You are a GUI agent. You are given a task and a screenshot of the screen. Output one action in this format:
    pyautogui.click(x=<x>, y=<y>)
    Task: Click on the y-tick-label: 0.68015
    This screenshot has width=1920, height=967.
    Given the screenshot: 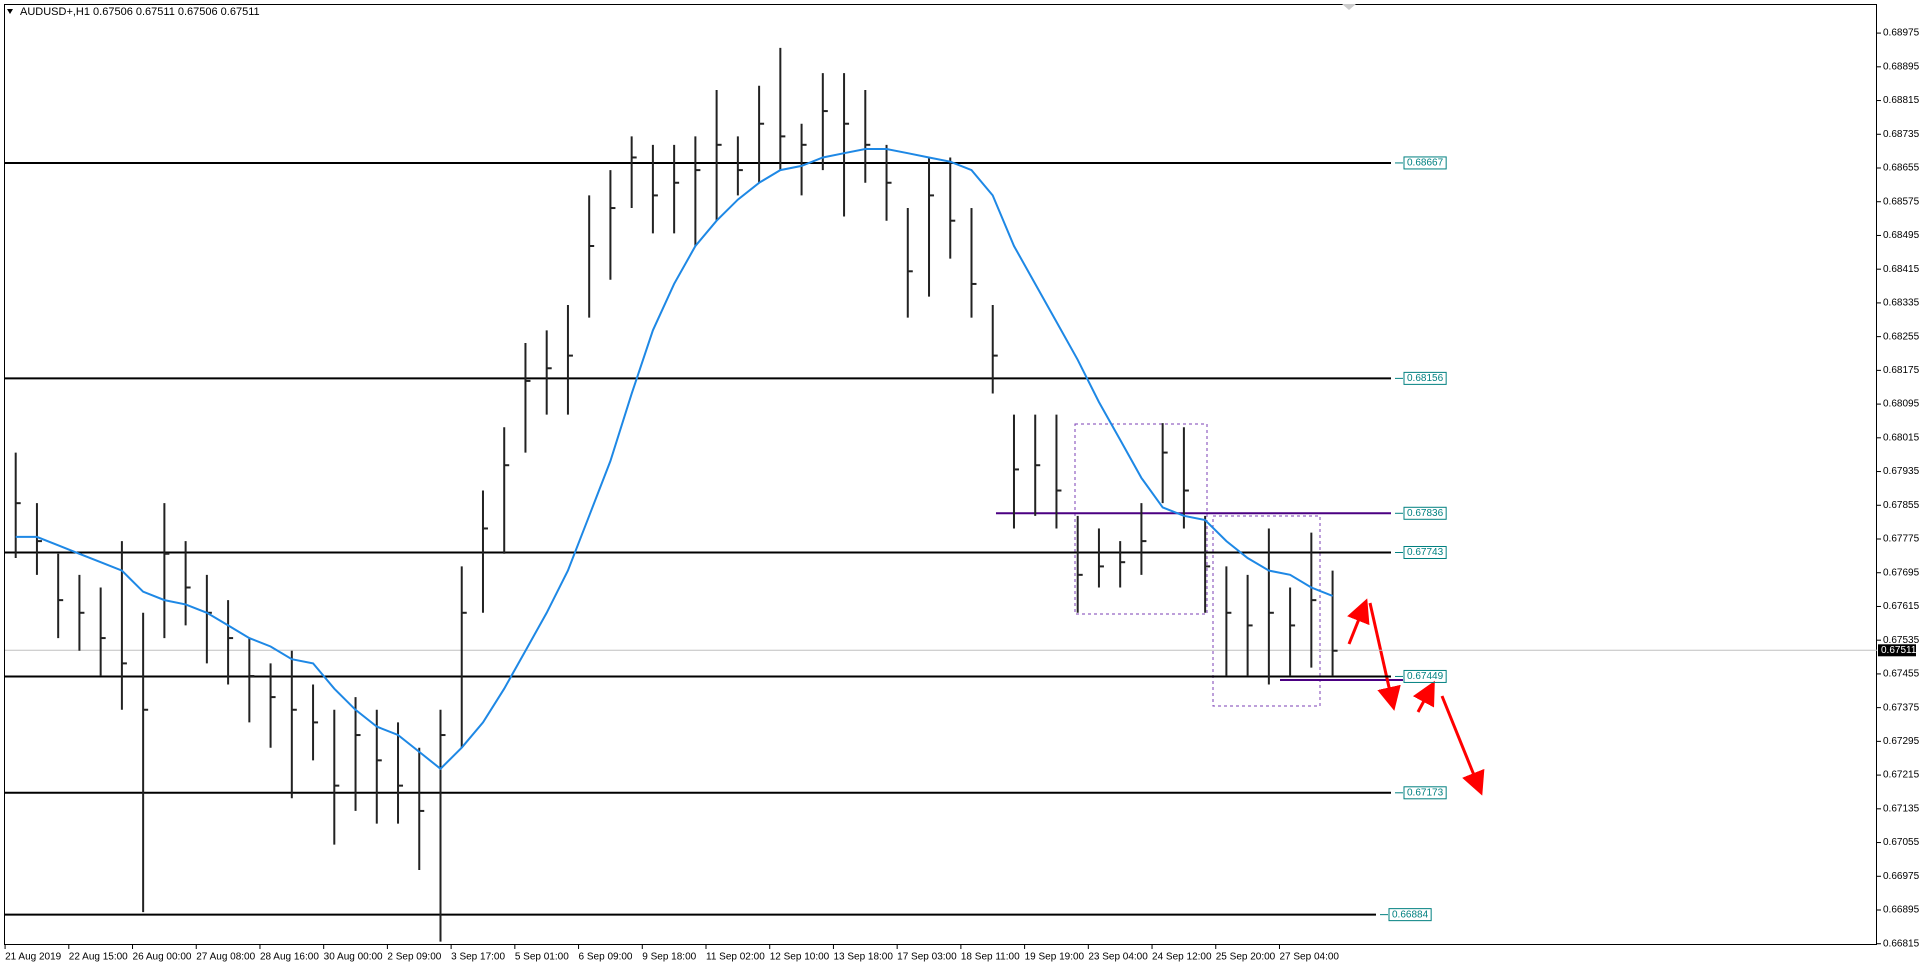 What is the action you would take?
    pyautogui.click(x=1901, y=437)
    